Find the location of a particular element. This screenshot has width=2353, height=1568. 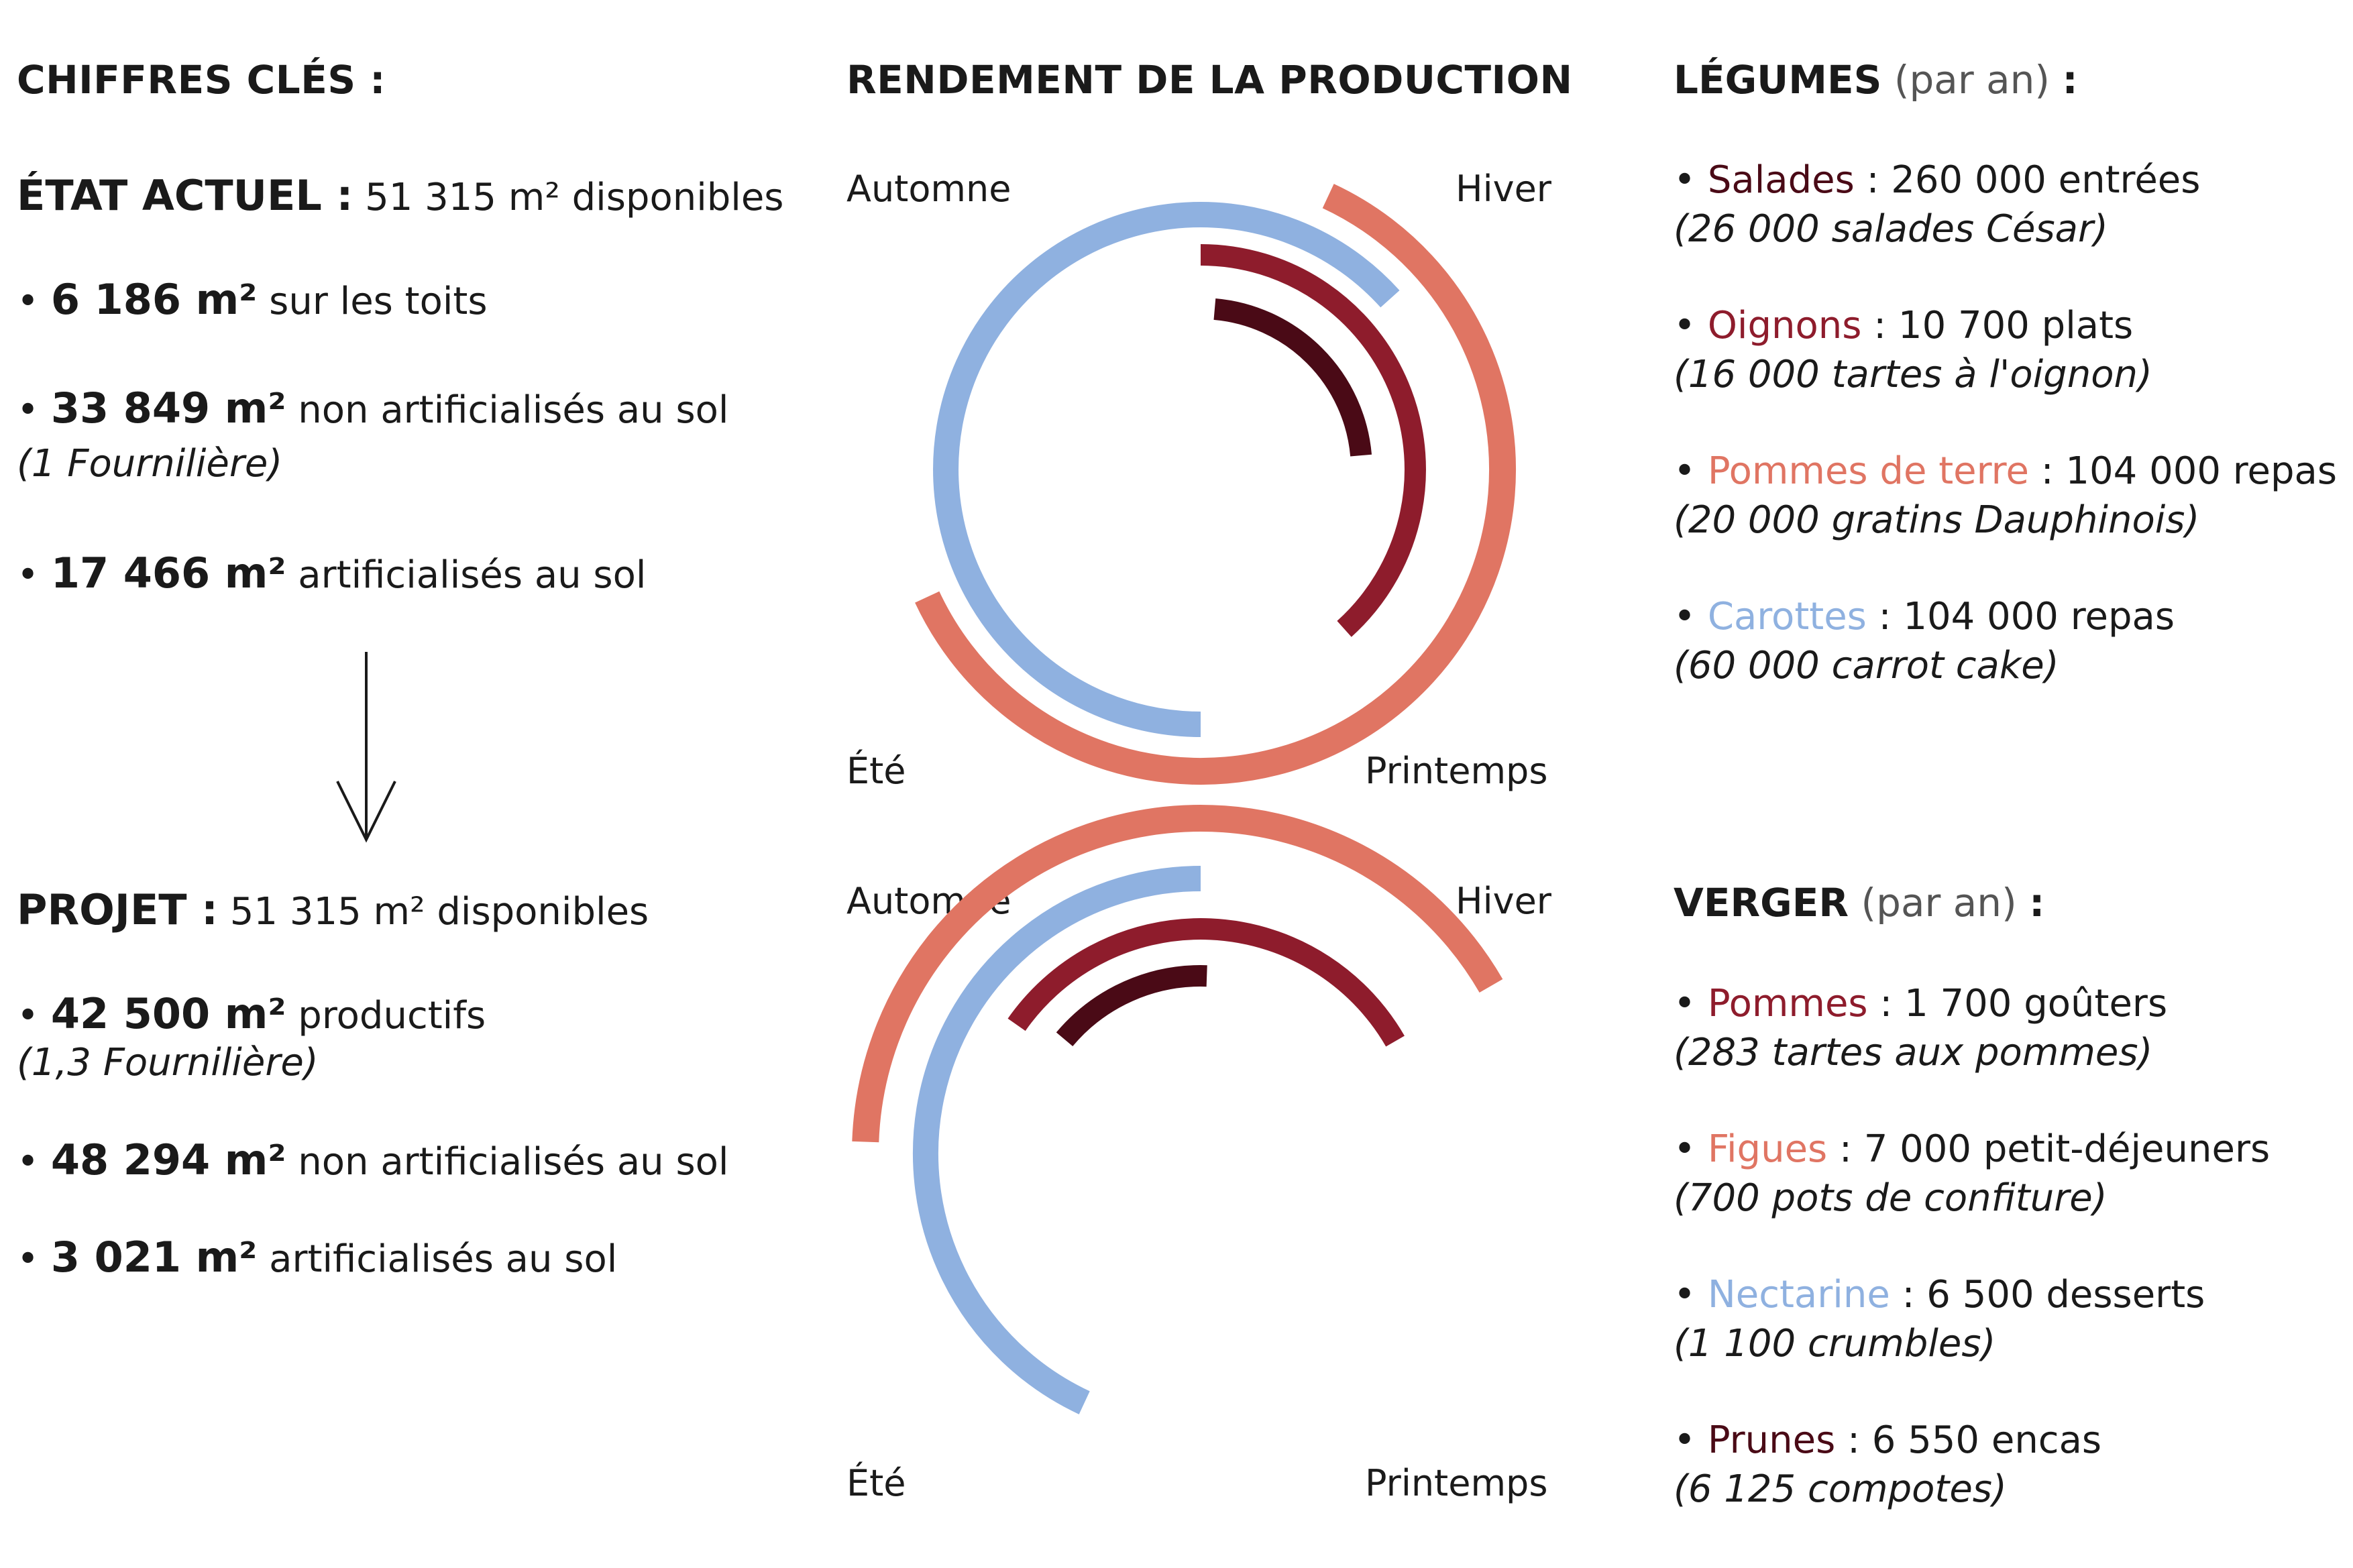

legumes-item-note: (60 000 carrot cake) is located at coordinates (1866, 665).